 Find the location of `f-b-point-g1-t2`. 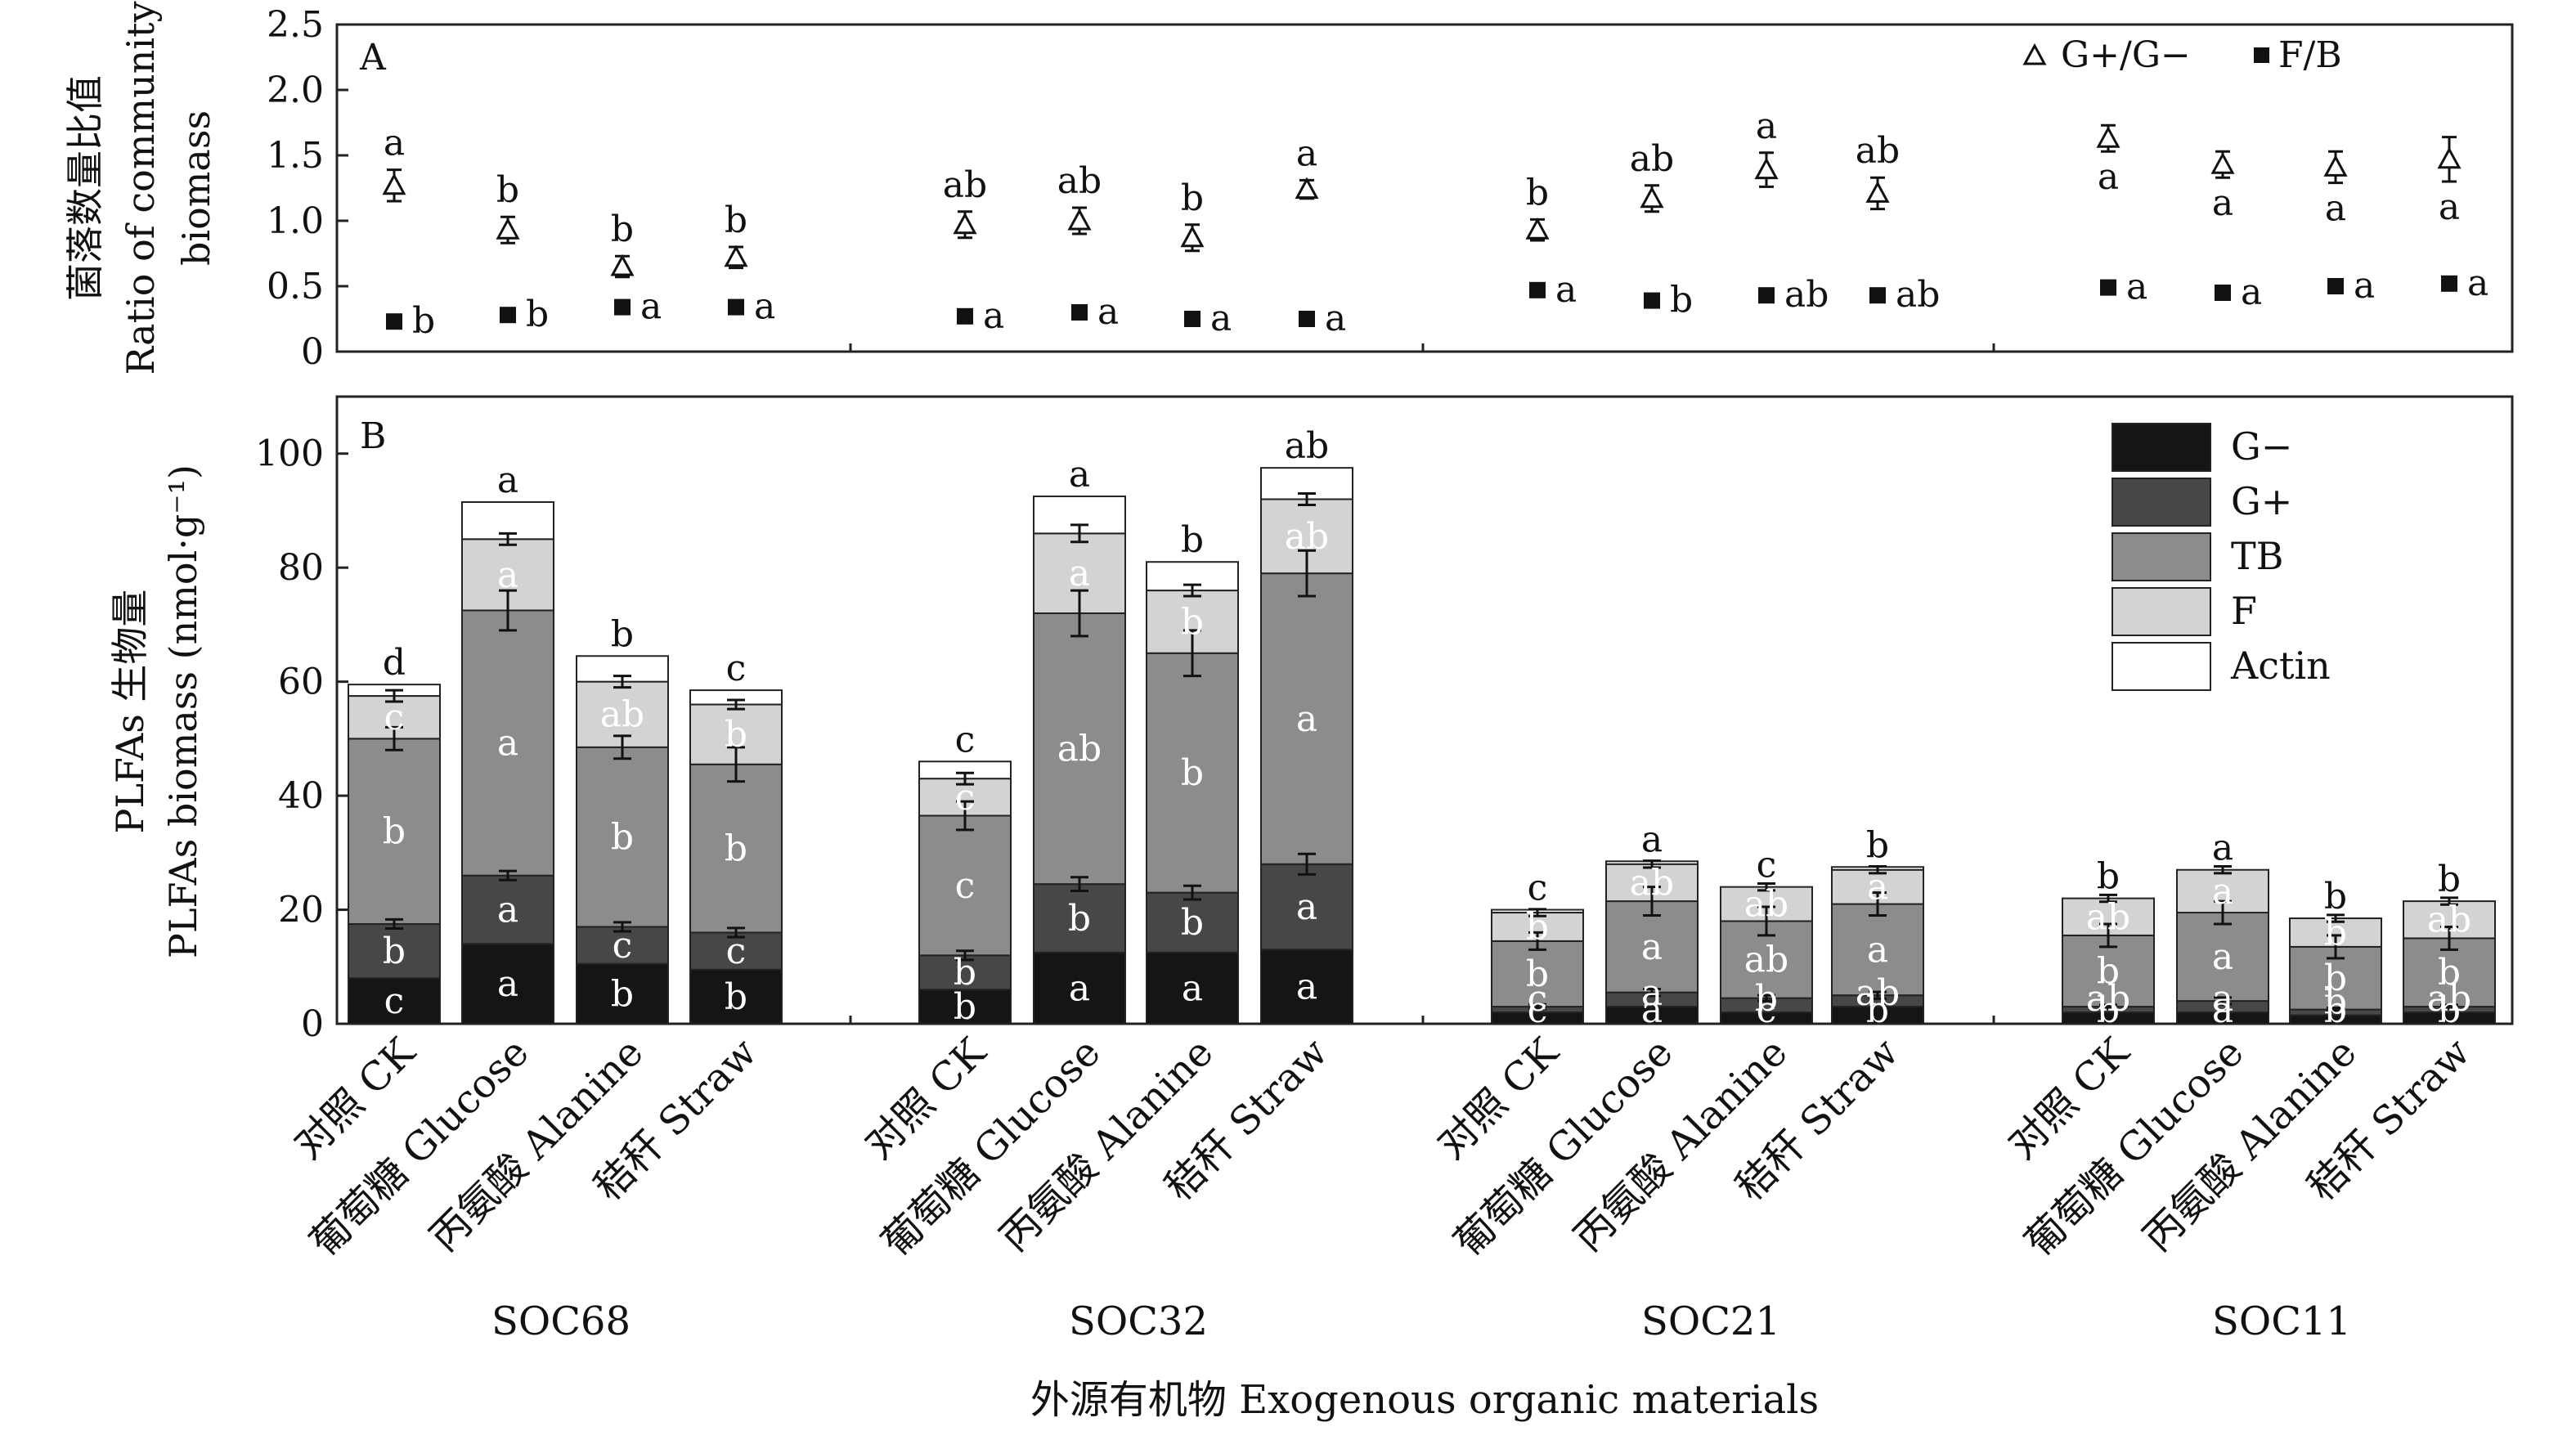

f-b-point-g1-t2 is located at coordinates (508, 315).